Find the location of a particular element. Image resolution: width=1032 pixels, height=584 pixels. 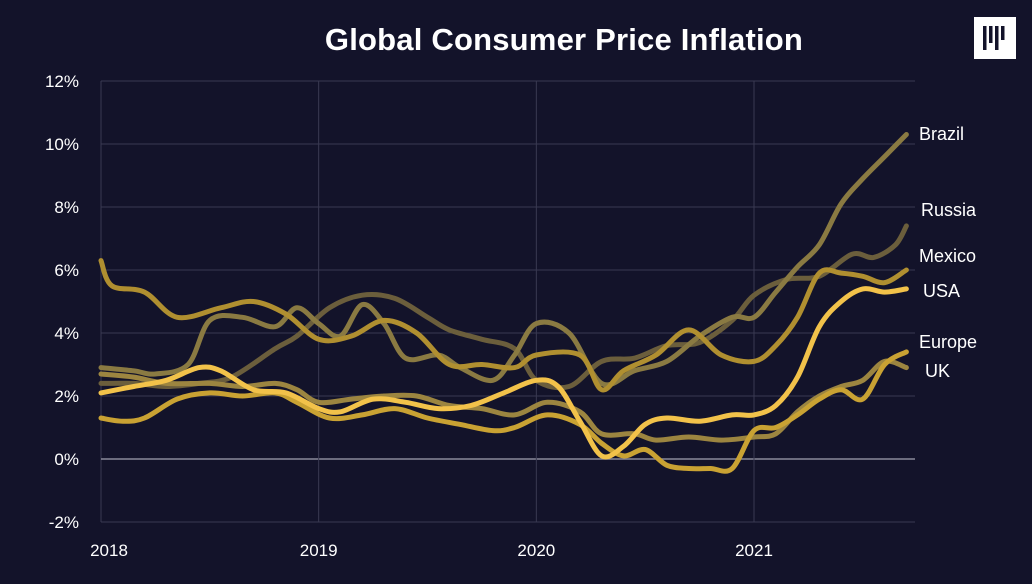

bar-logo-icon is located at coordinates (995, 38).